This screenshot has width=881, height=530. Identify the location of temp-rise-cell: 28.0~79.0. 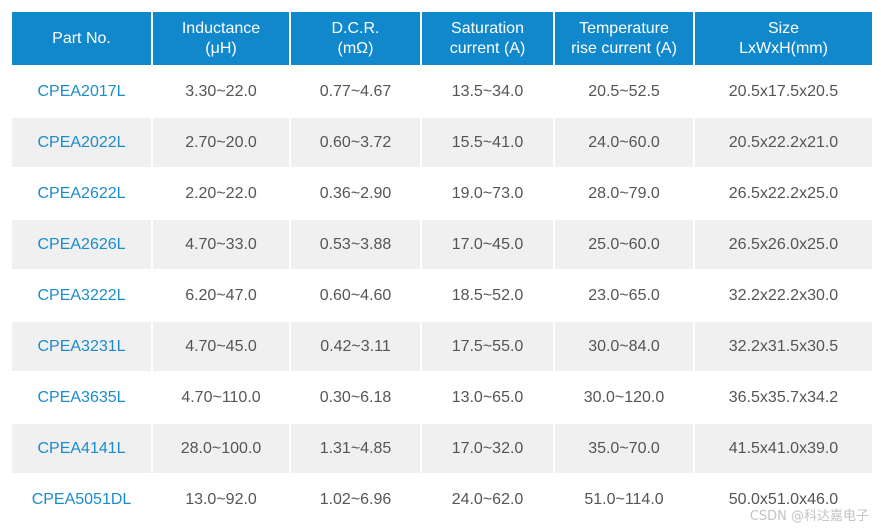
(624, 193).